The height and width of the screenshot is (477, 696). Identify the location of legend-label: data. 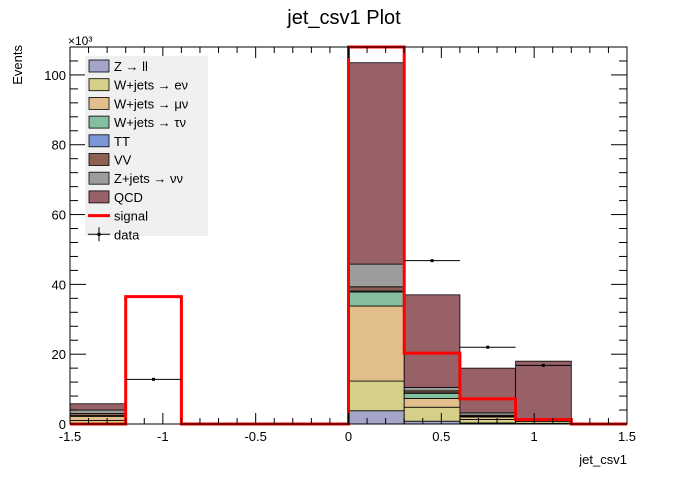
(127, 234).